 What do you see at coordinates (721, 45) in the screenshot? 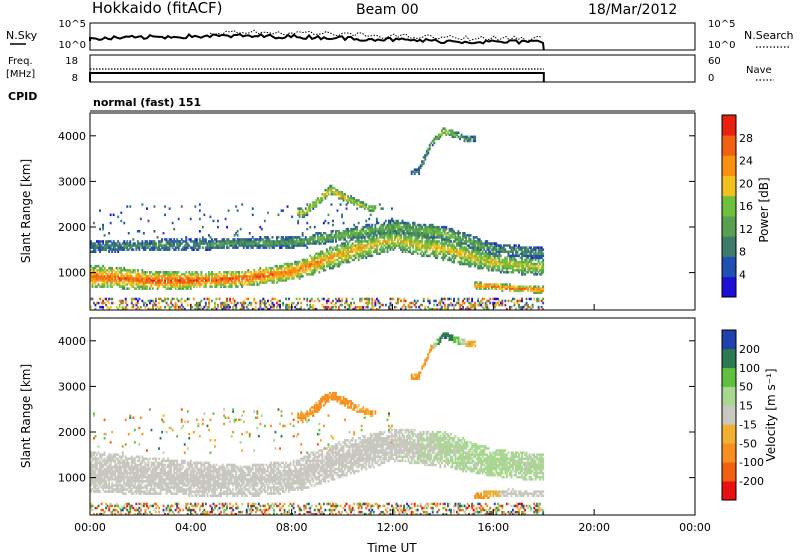
I see `nsky-tick-bottom-right: 10^0` at bounding box center [721, 45].